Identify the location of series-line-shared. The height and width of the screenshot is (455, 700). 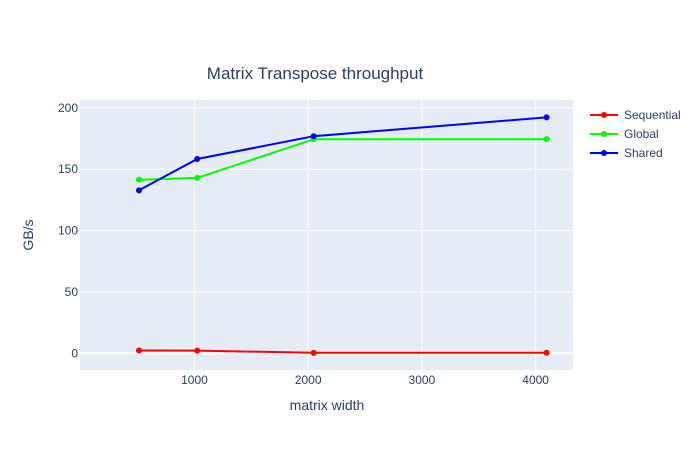
(342, 154).